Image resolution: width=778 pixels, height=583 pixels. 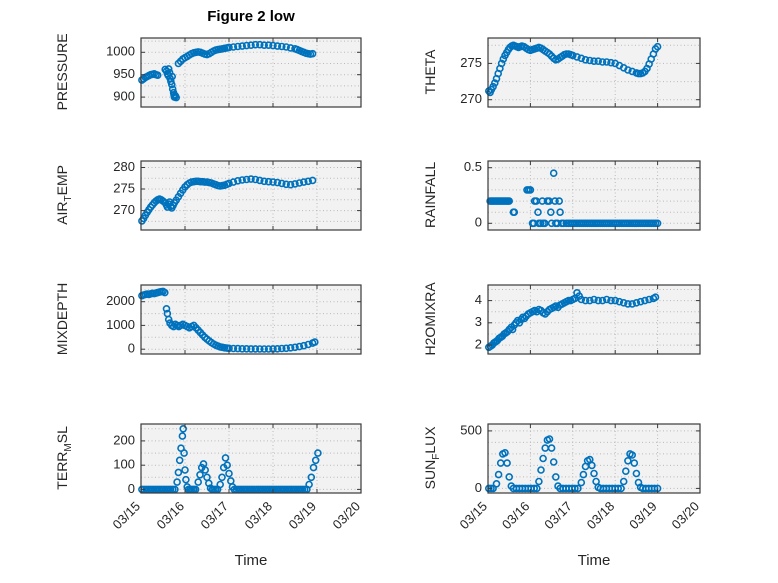 I want to click on figure-title: Figure 2 low, so click(x=251, y=16).